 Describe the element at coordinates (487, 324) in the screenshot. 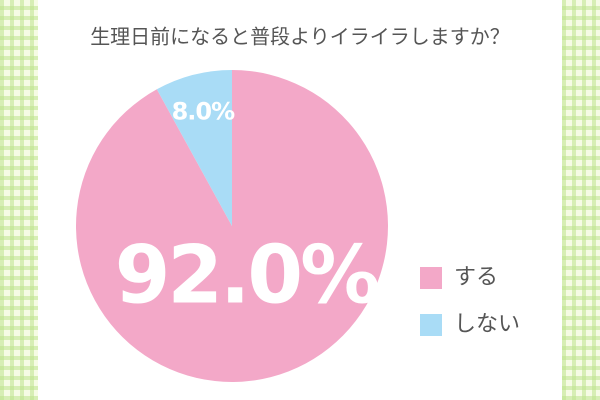

I see `legend-label: しない` at that location.